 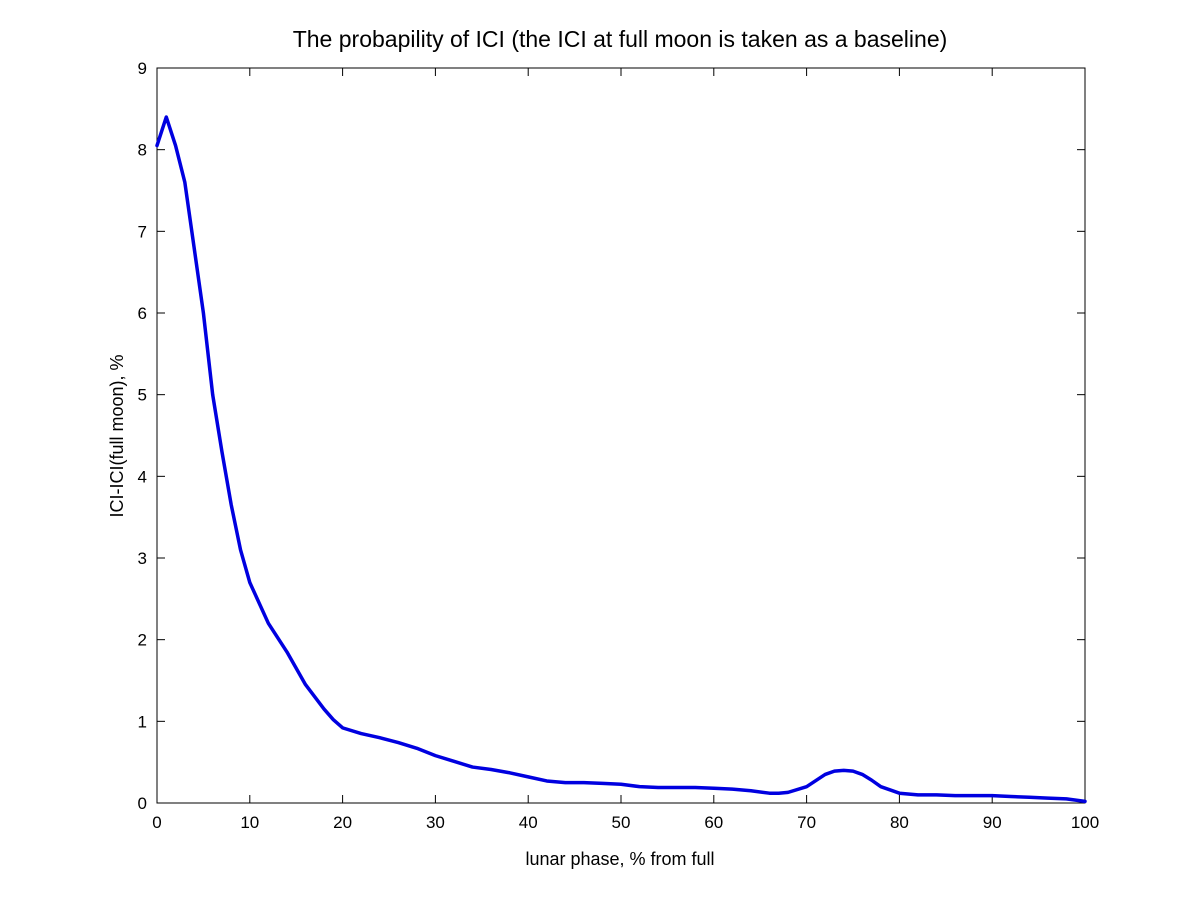 I want to click on y-tick-label: 5, so click(x=142, y=395).